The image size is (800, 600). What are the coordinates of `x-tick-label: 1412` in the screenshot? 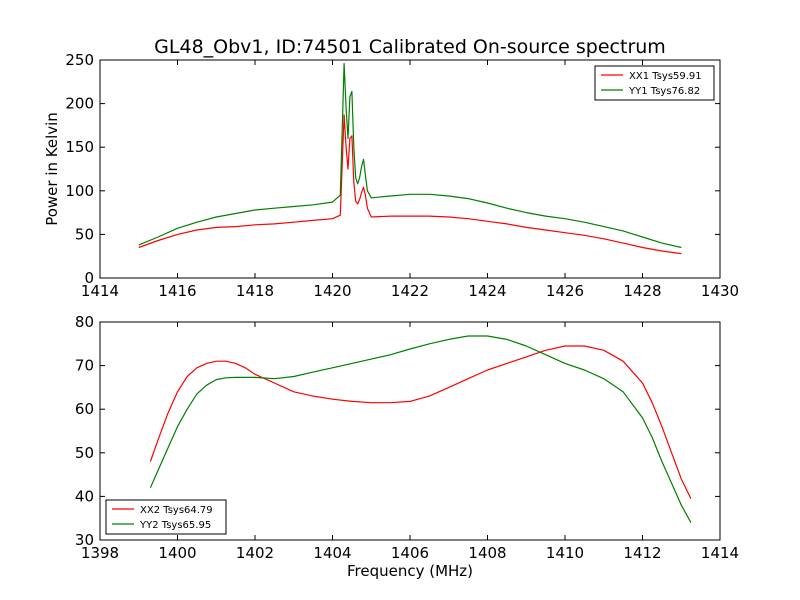 It's located at (642, 553).